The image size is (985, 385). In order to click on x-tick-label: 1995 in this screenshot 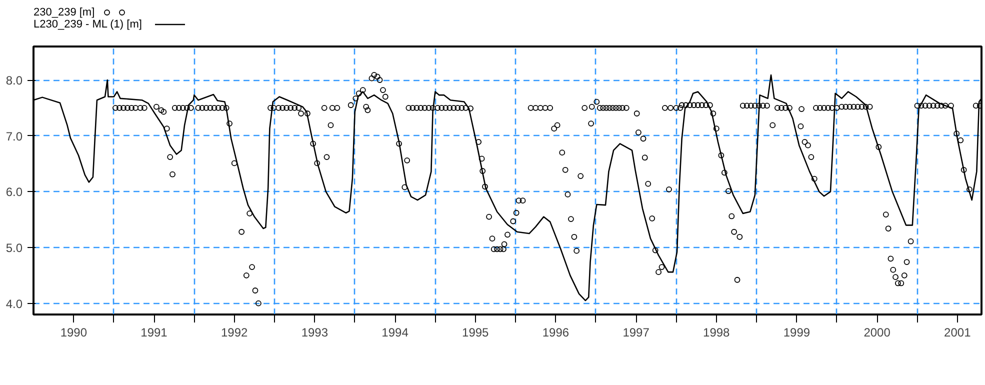, I will do `click(476, 333)`.